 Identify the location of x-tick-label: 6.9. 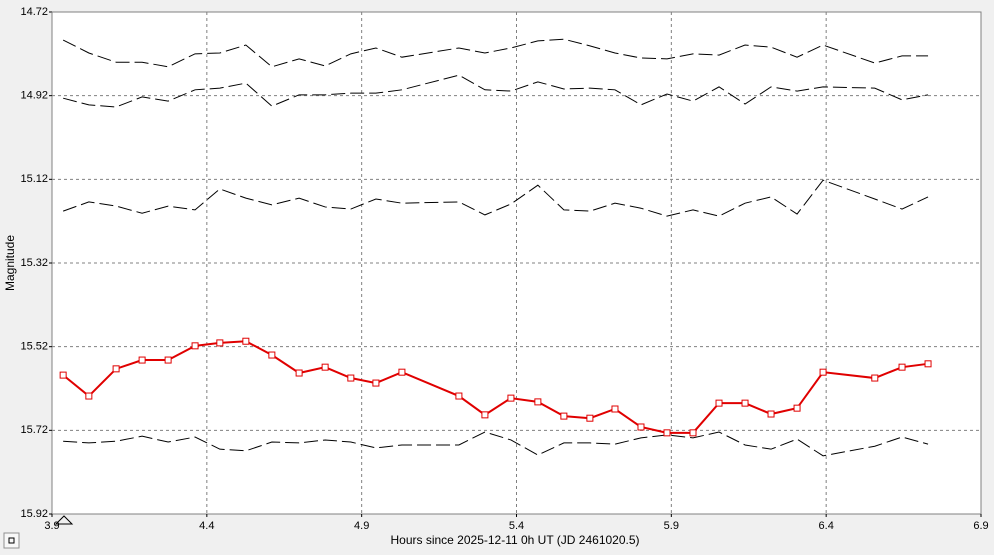
(980, 526).